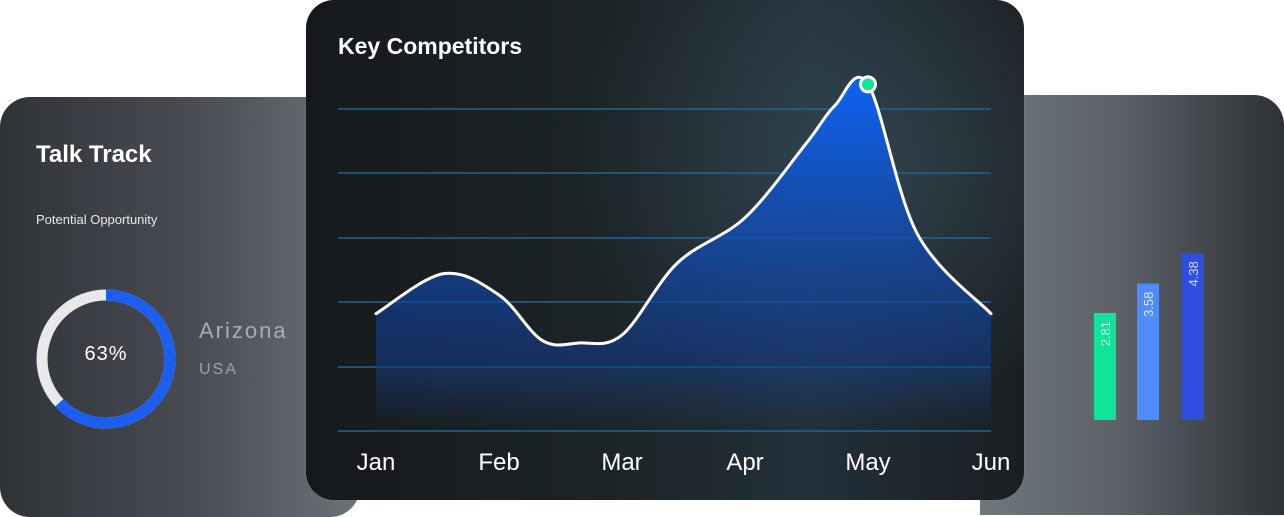 This screenshot has height=517, width=1284. Describe the element at coordinates (243, 330) in the screenshot. I see `location-city: Arizona` at that location.